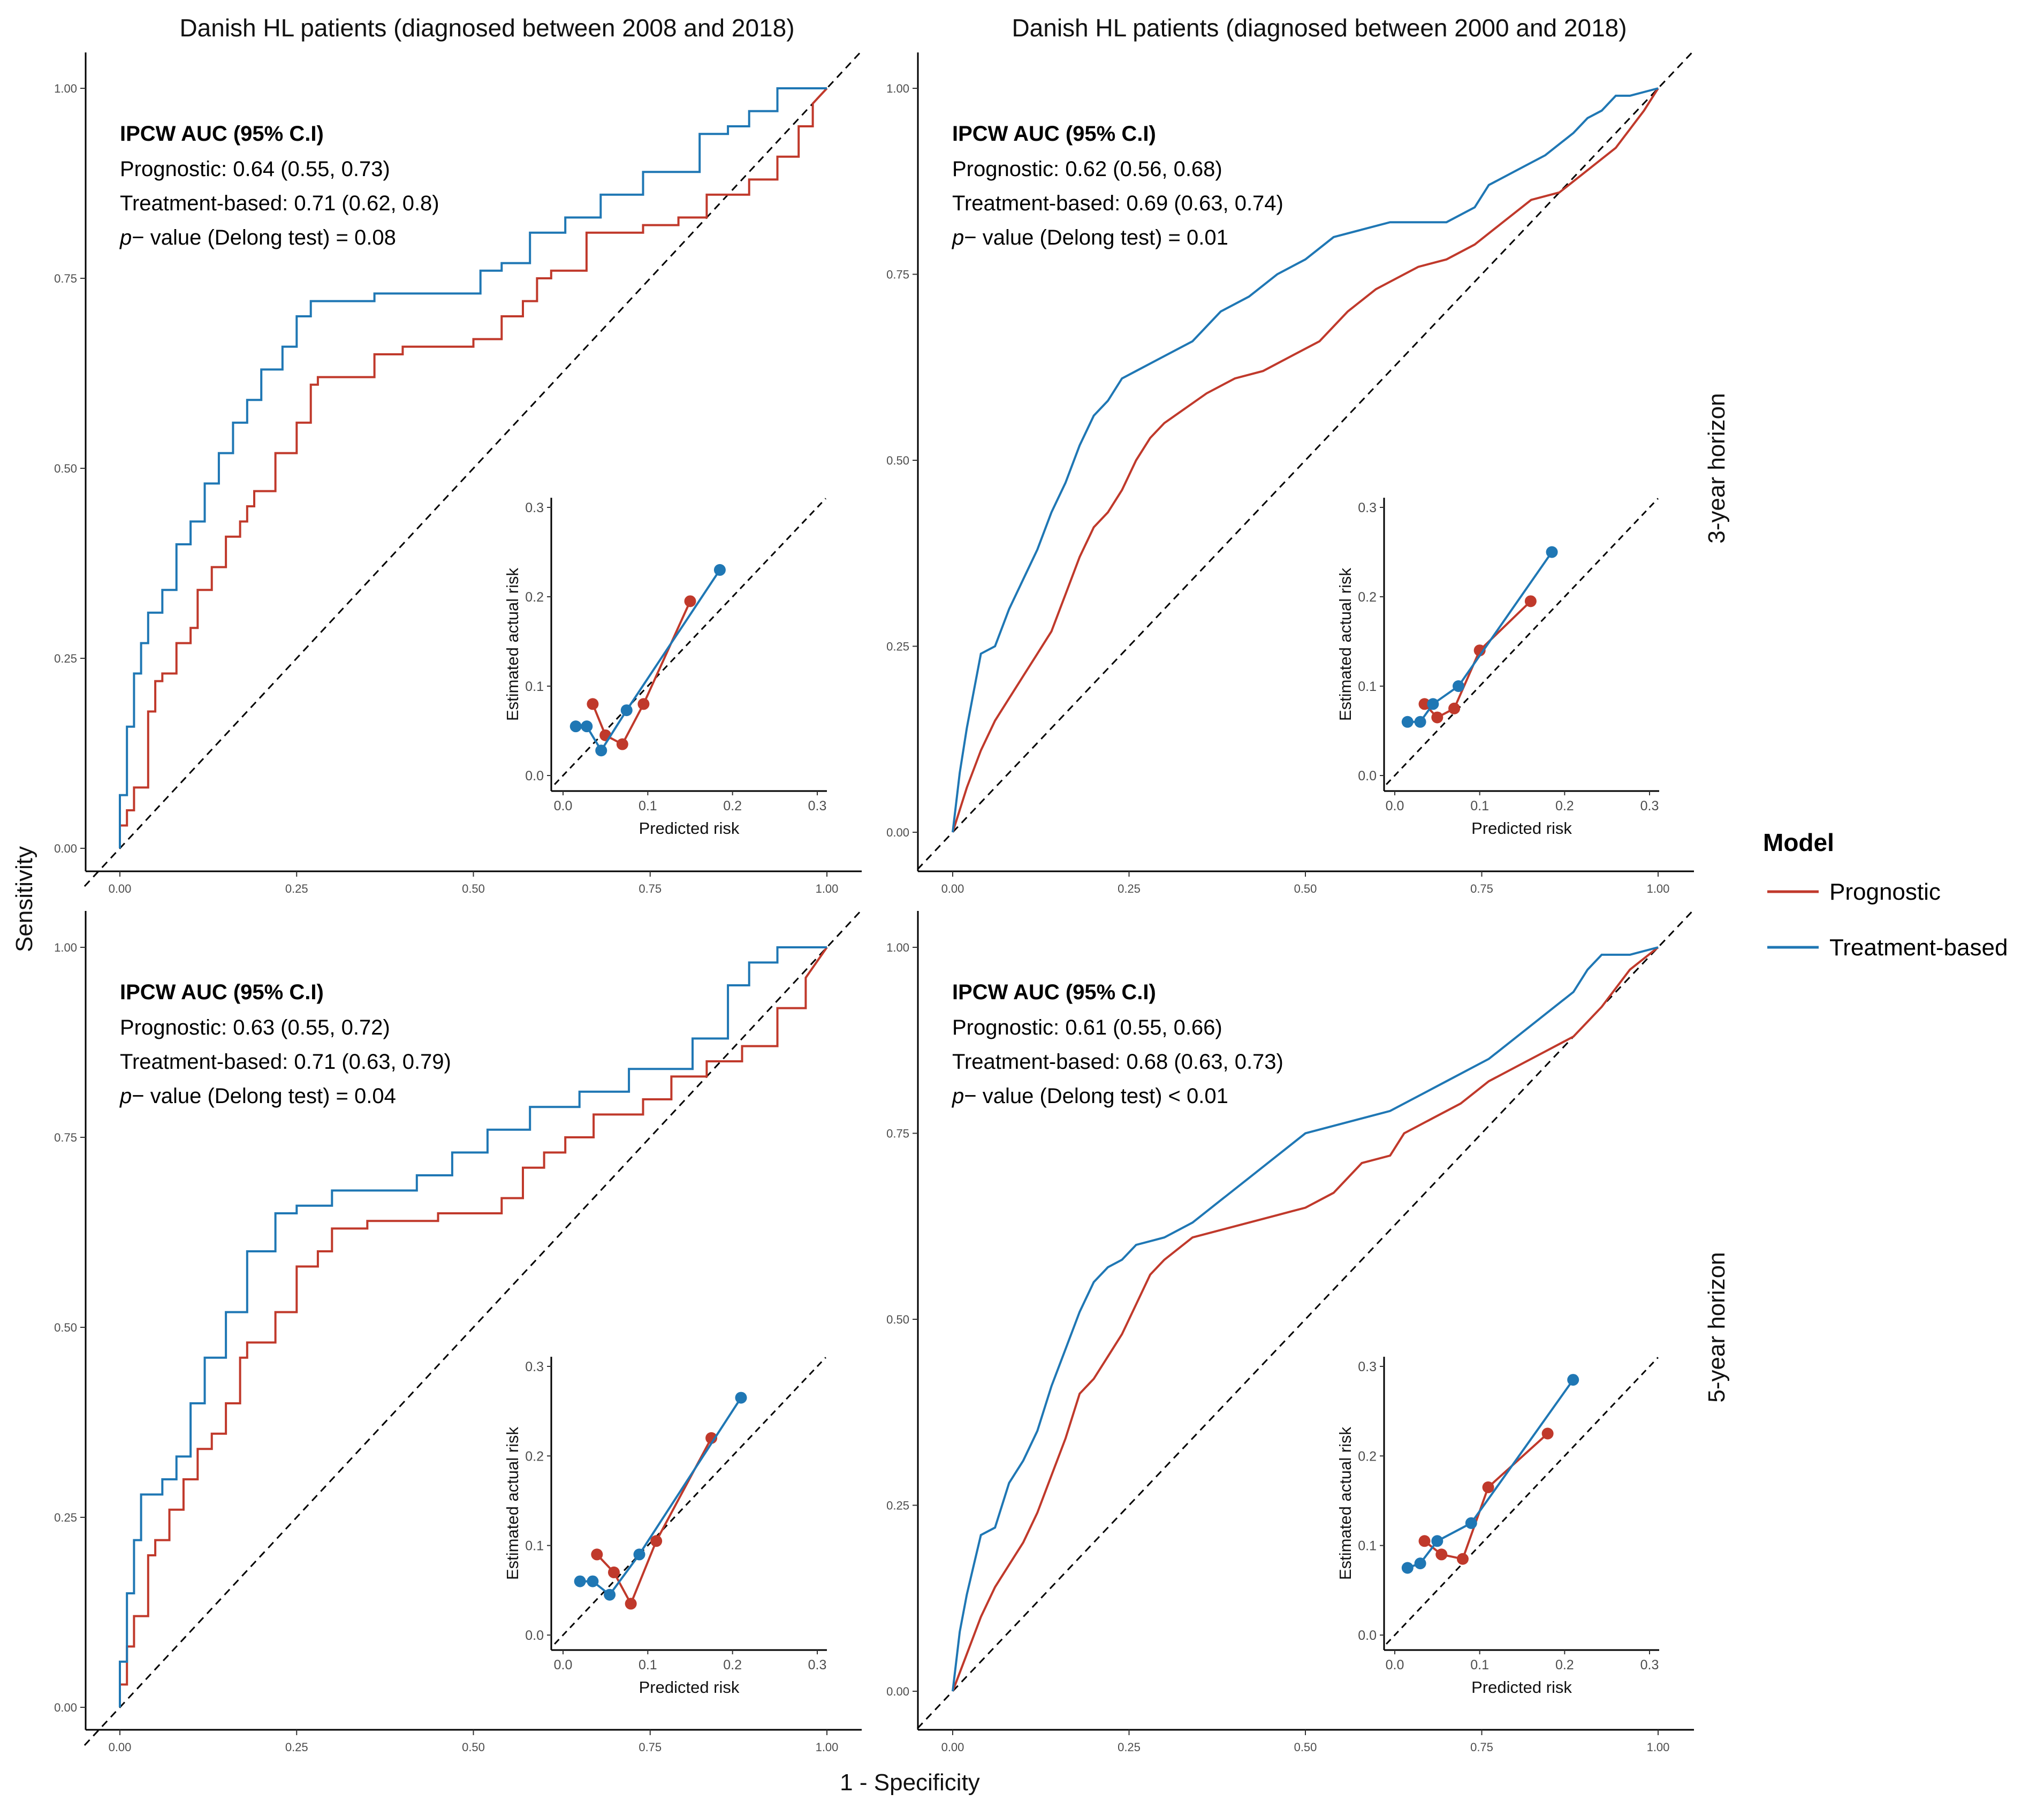 This screenshot has height=1809, width=2044. Describe the element at coordinates (1717, 1327) in the screenshot. I see `row-label-5-year: 5-year horizon` at that location.